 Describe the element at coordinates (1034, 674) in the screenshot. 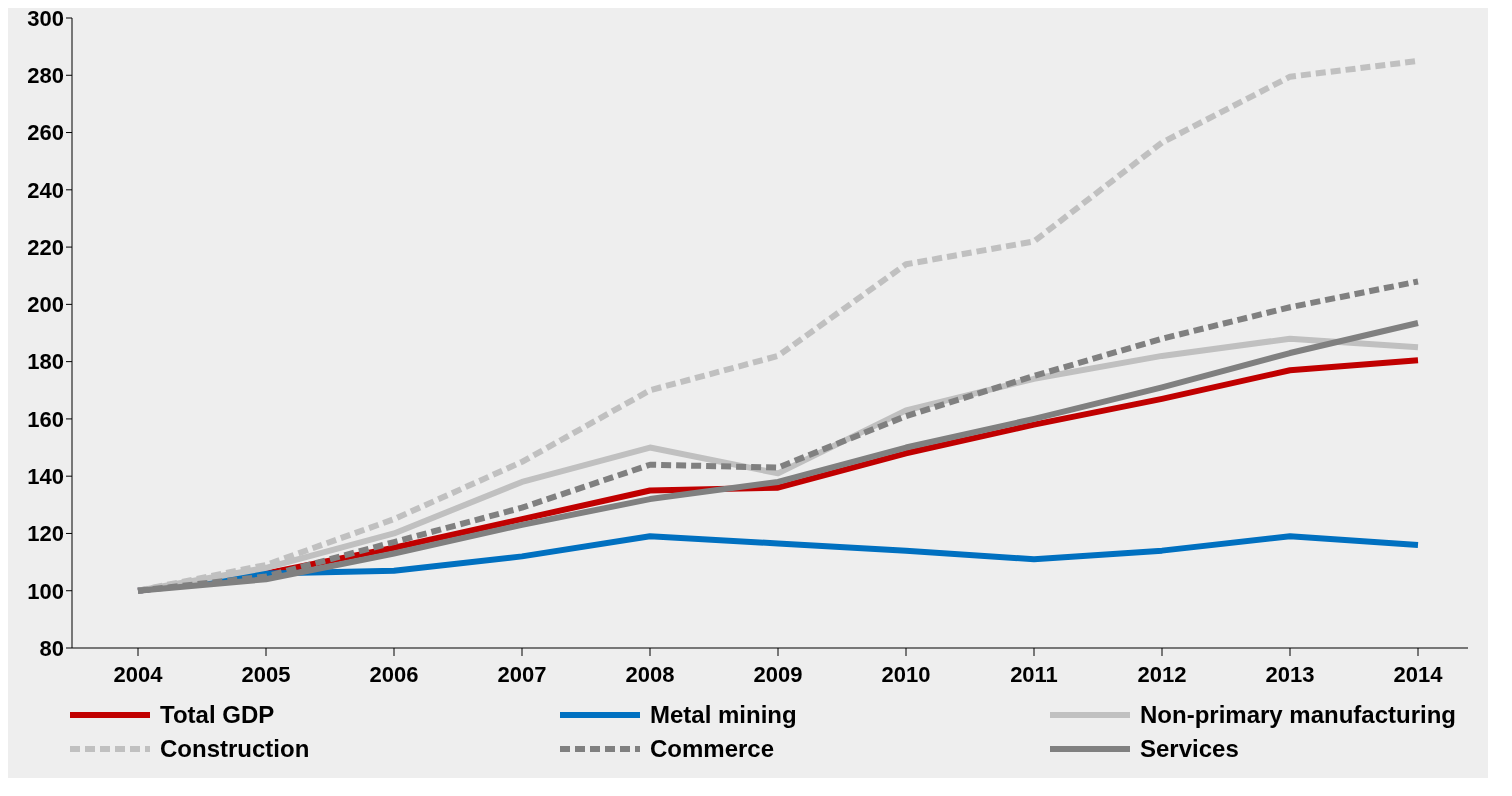

I see `x-tick-label: 2011` at that location.